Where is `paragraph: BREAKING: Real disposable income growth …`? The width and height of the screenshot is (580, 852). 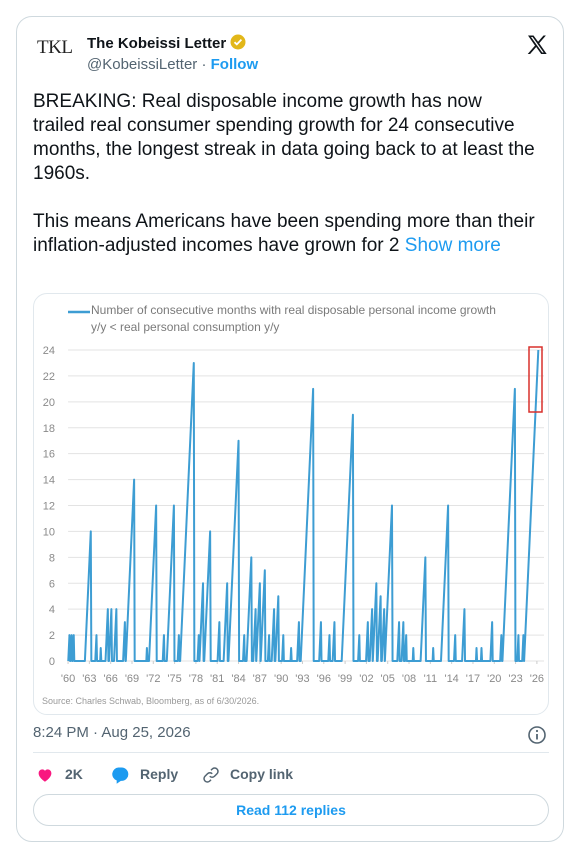
paragraph: BREAKING: Real disposable income growth … is located at coordinates (284, 137).